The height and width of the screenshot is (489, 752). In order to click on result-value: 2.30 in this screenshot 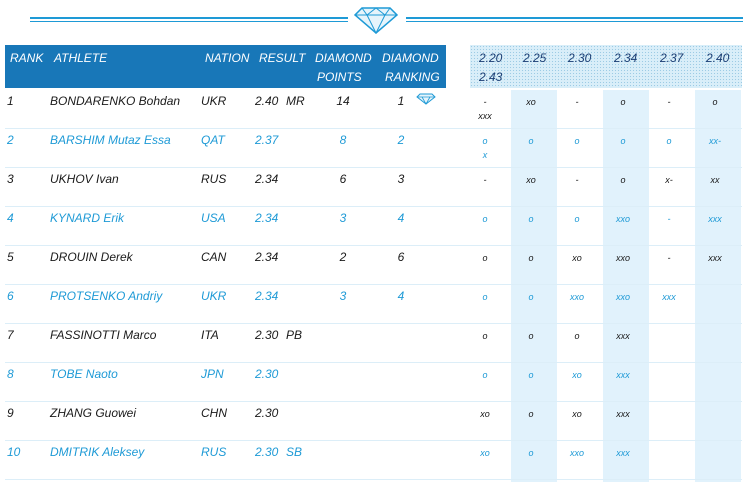, I will do `click(267, 335)`.